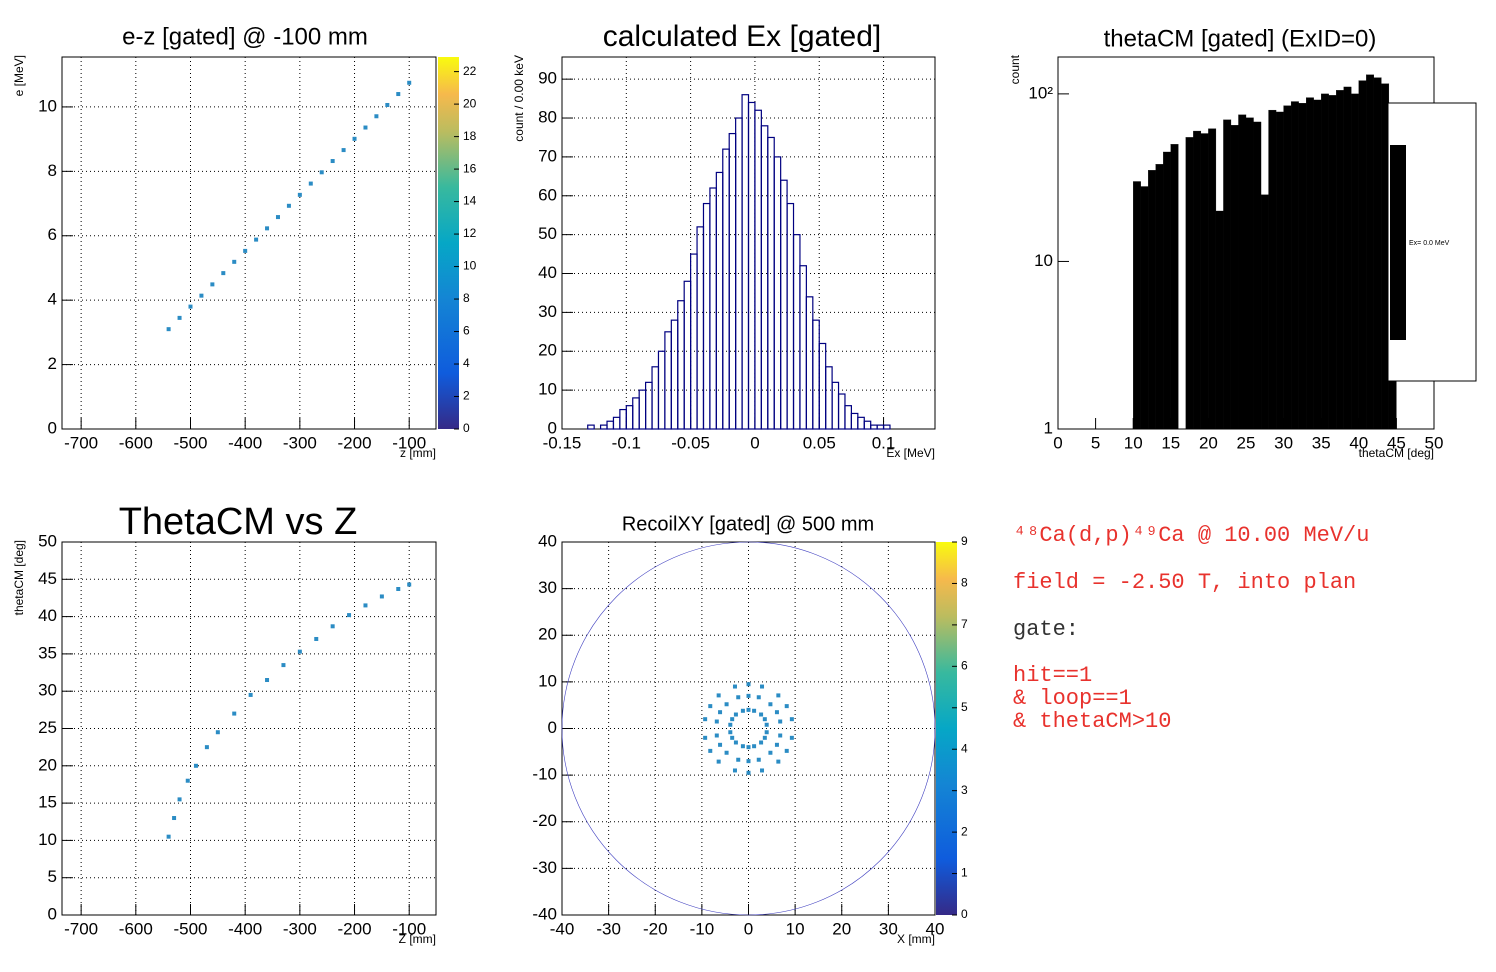  Describe the element at coordinates (748, 728) in the screenshot. I see `detector-outline` at that location.